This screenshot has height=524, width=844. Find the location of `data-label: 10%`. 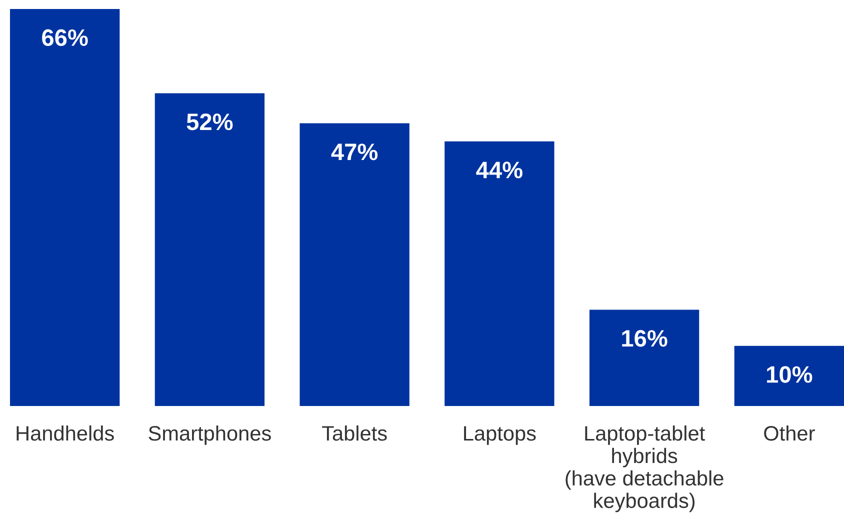

data-label: 10% is located at coordinates (789, 374).